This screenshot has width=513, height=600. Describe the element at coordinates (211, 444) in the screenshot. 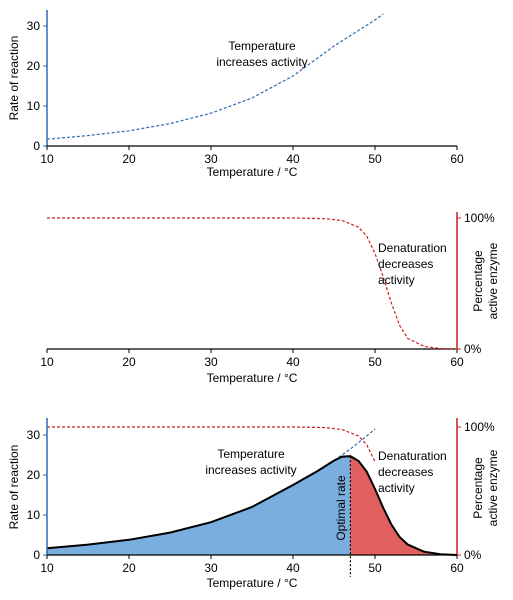

I see `p3-denaturation-dashed-curve` at that location.